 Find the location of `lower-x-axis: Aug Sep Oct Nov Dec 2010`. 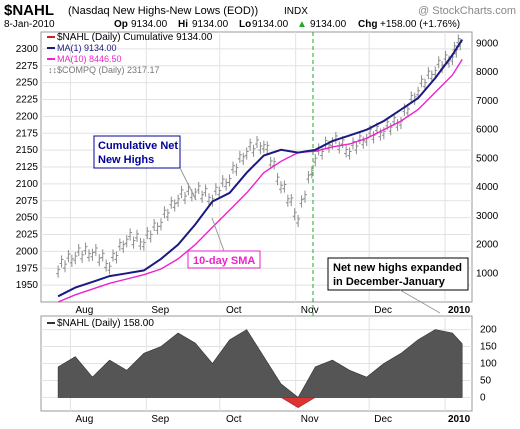

lower-x-axis: Aug Sep Oct Nov Dec 2010 is located at coordinates (272, 419).